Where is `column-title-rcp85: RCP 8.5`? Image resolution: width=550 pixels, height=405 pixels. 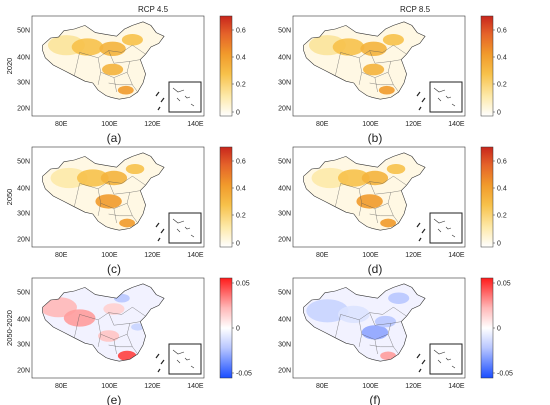 column-title-rcp85: RCP 8.5 is located at coordinates (415, 9).